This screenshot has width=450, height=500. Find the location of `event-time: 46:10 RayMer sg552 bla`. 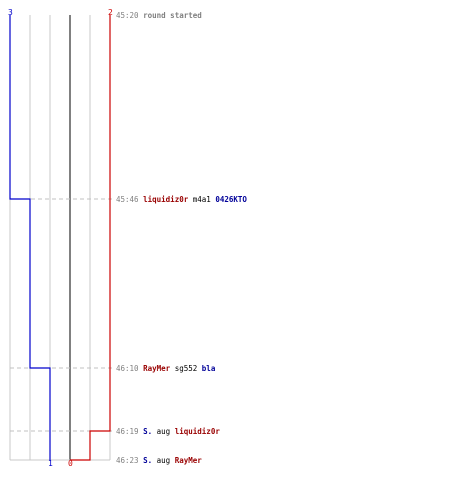

event-time: 46:10 RayMer sg552 bla is located at coordinates (166, 368).